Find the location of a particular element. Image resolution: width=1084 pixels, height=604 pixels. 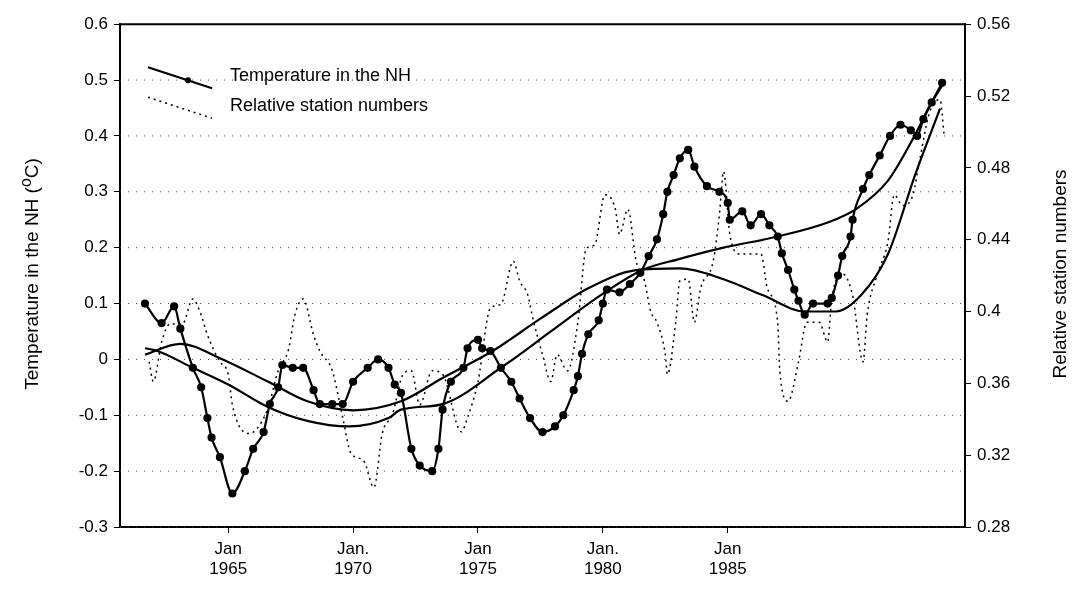

y-tick-label: -0.2 is located at coordinates (93, 470).